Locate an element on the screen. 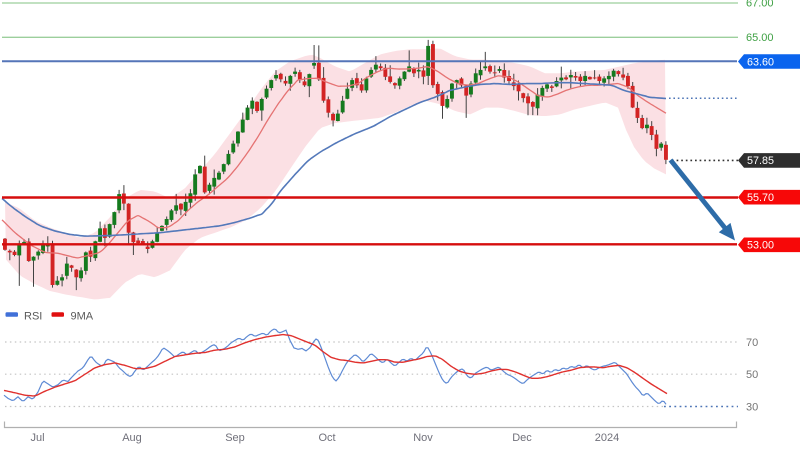 Image resolution: width=800 pixels, height=455 pixels. svg-text: 55.70 is located at coordinates (760, 198).